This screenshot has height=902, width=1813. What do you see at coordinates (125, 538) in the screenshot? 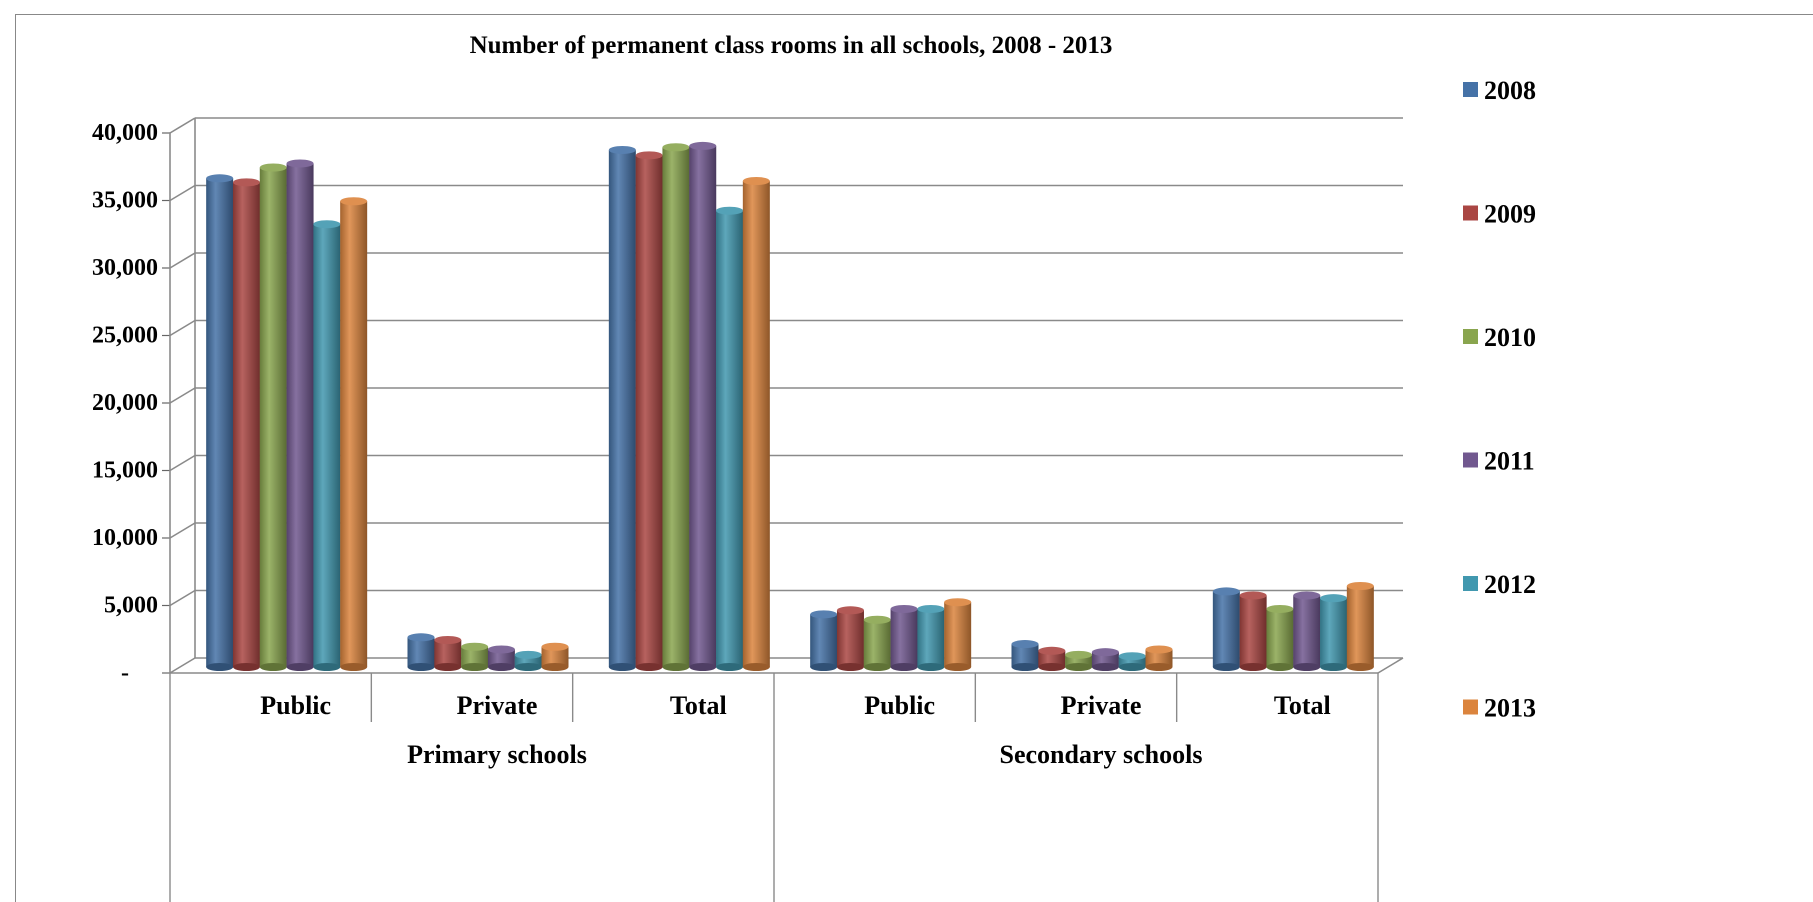
I see `y-tick-label: 10,000` at bounding box center [125, 538].